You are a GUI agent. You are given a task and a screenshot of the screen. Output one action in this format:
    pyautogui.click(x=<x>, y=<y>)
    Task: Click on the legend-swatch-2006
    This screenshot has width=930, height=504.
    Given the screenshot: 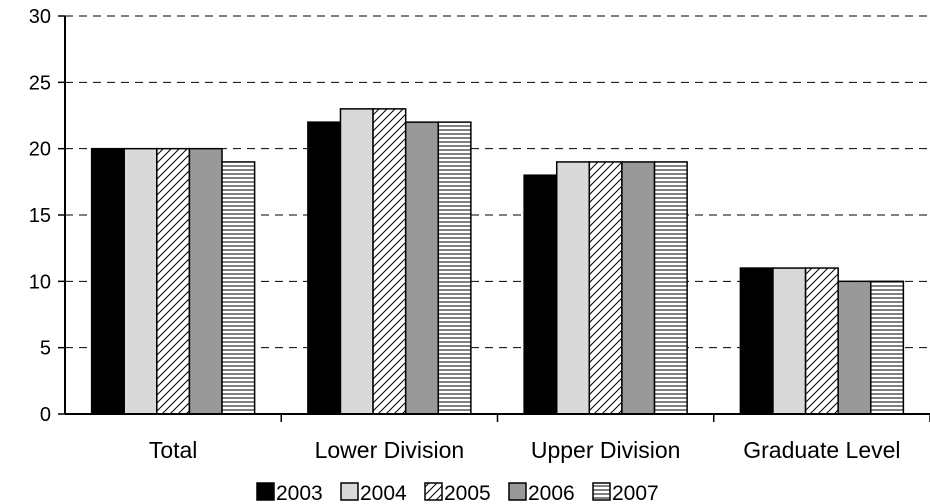 What is the action you would take?
    pyautogui.click(x=517, y=491)
    